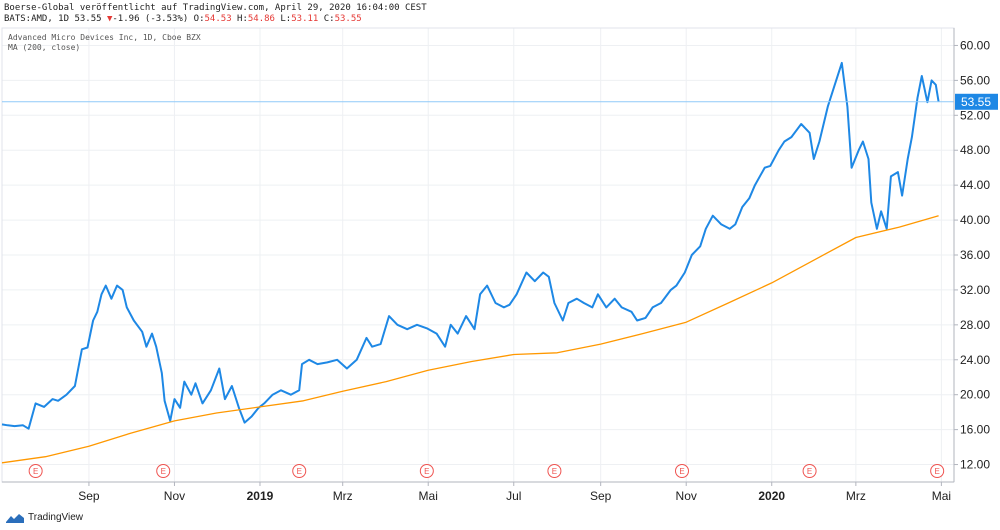 The image size is (1000, 530). What do you see at coordinates (975, 115) in the screenshot?
I see `y-tick-label: 52.00` at bounding box center [975, 115].